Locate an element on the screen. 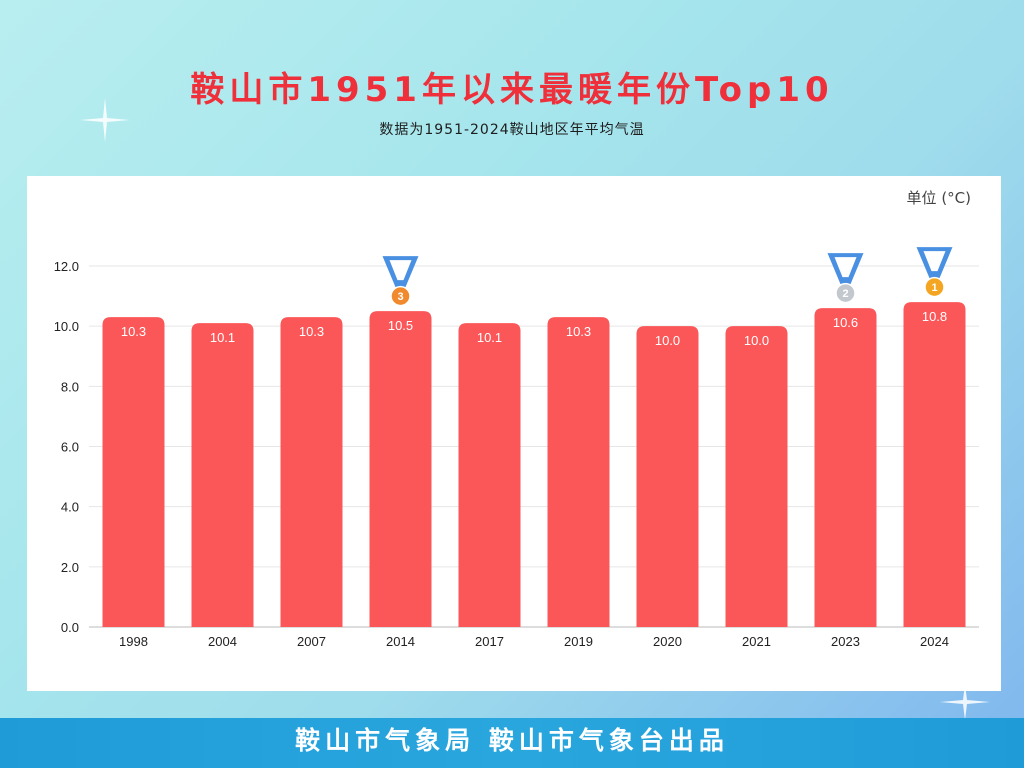  y-tick-label: 10.0 is located at coordinates (66, 326).